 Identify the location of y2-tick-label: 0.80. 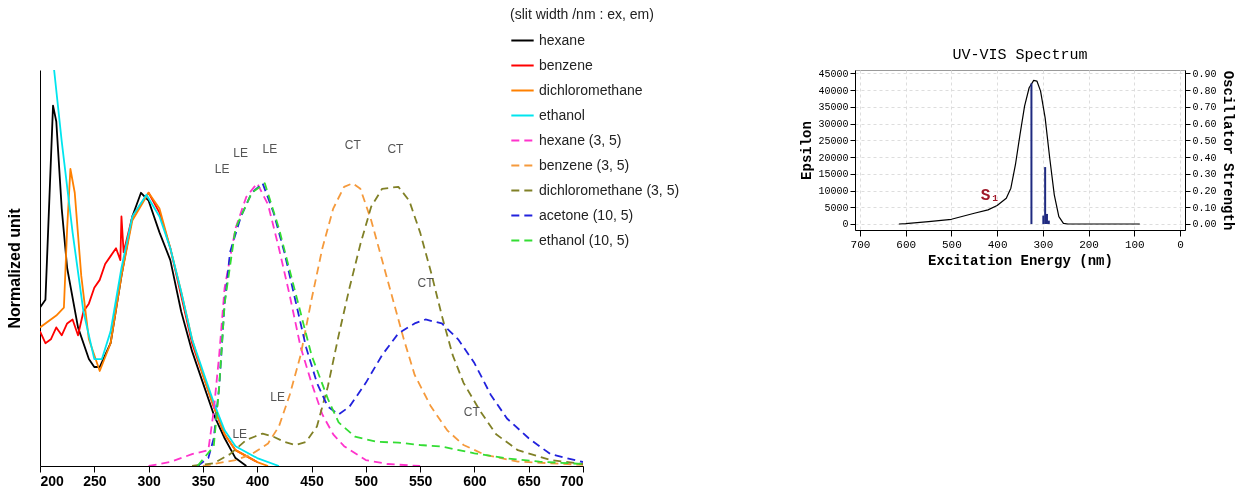
(1204, 91).